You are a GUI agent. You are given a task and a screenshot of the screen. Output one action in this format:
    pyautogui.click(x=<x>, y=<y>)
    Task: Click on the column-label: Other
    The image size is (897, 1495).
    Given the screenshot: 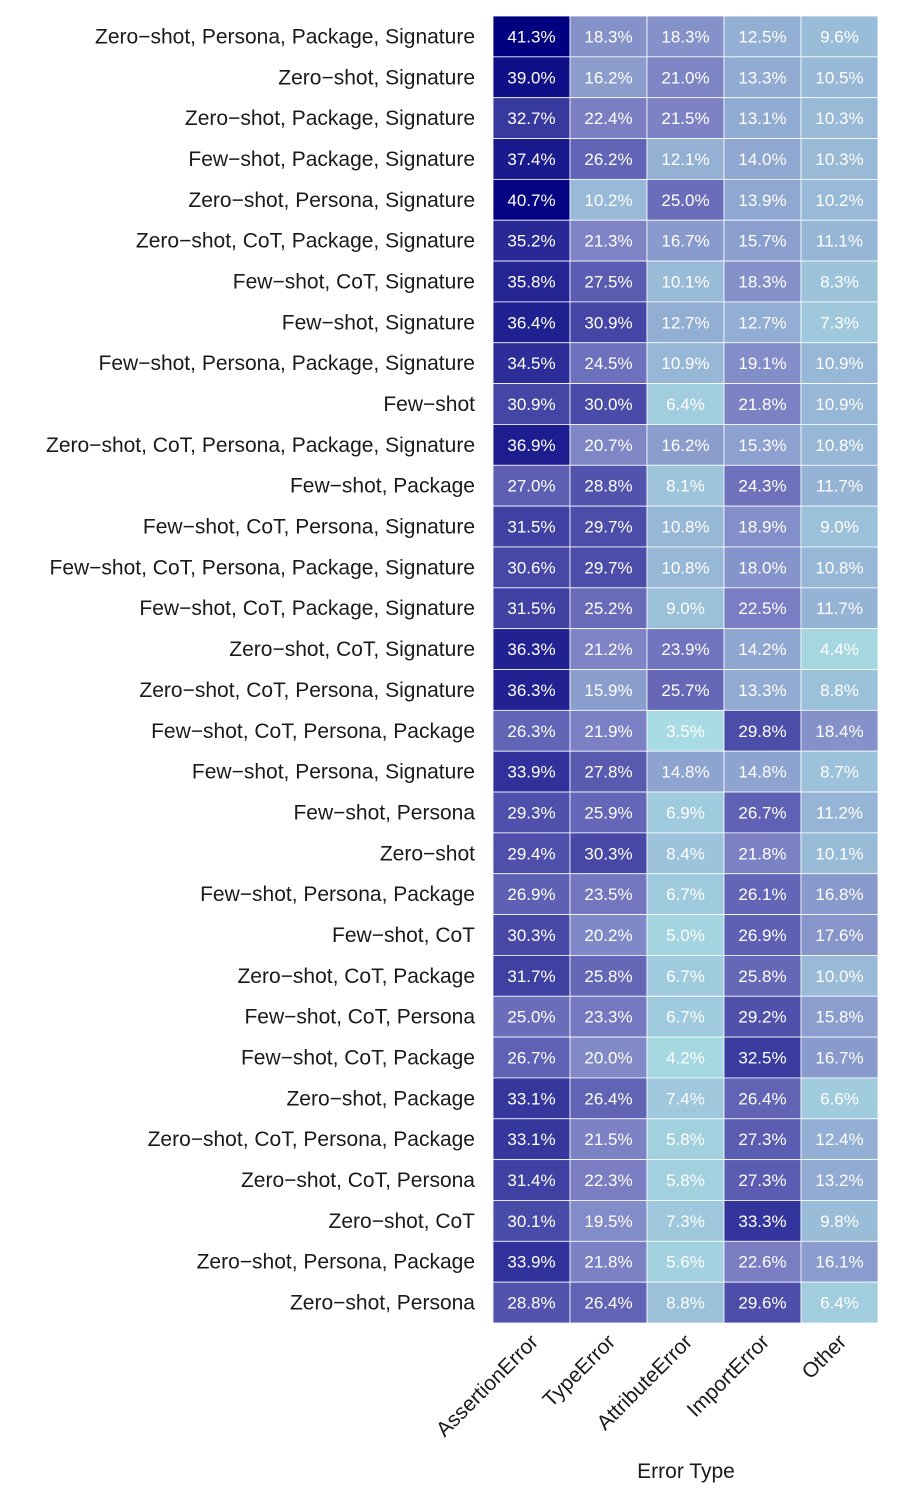 What is the action you would take?
    pyautogui.click(x=824, y=1356)
    